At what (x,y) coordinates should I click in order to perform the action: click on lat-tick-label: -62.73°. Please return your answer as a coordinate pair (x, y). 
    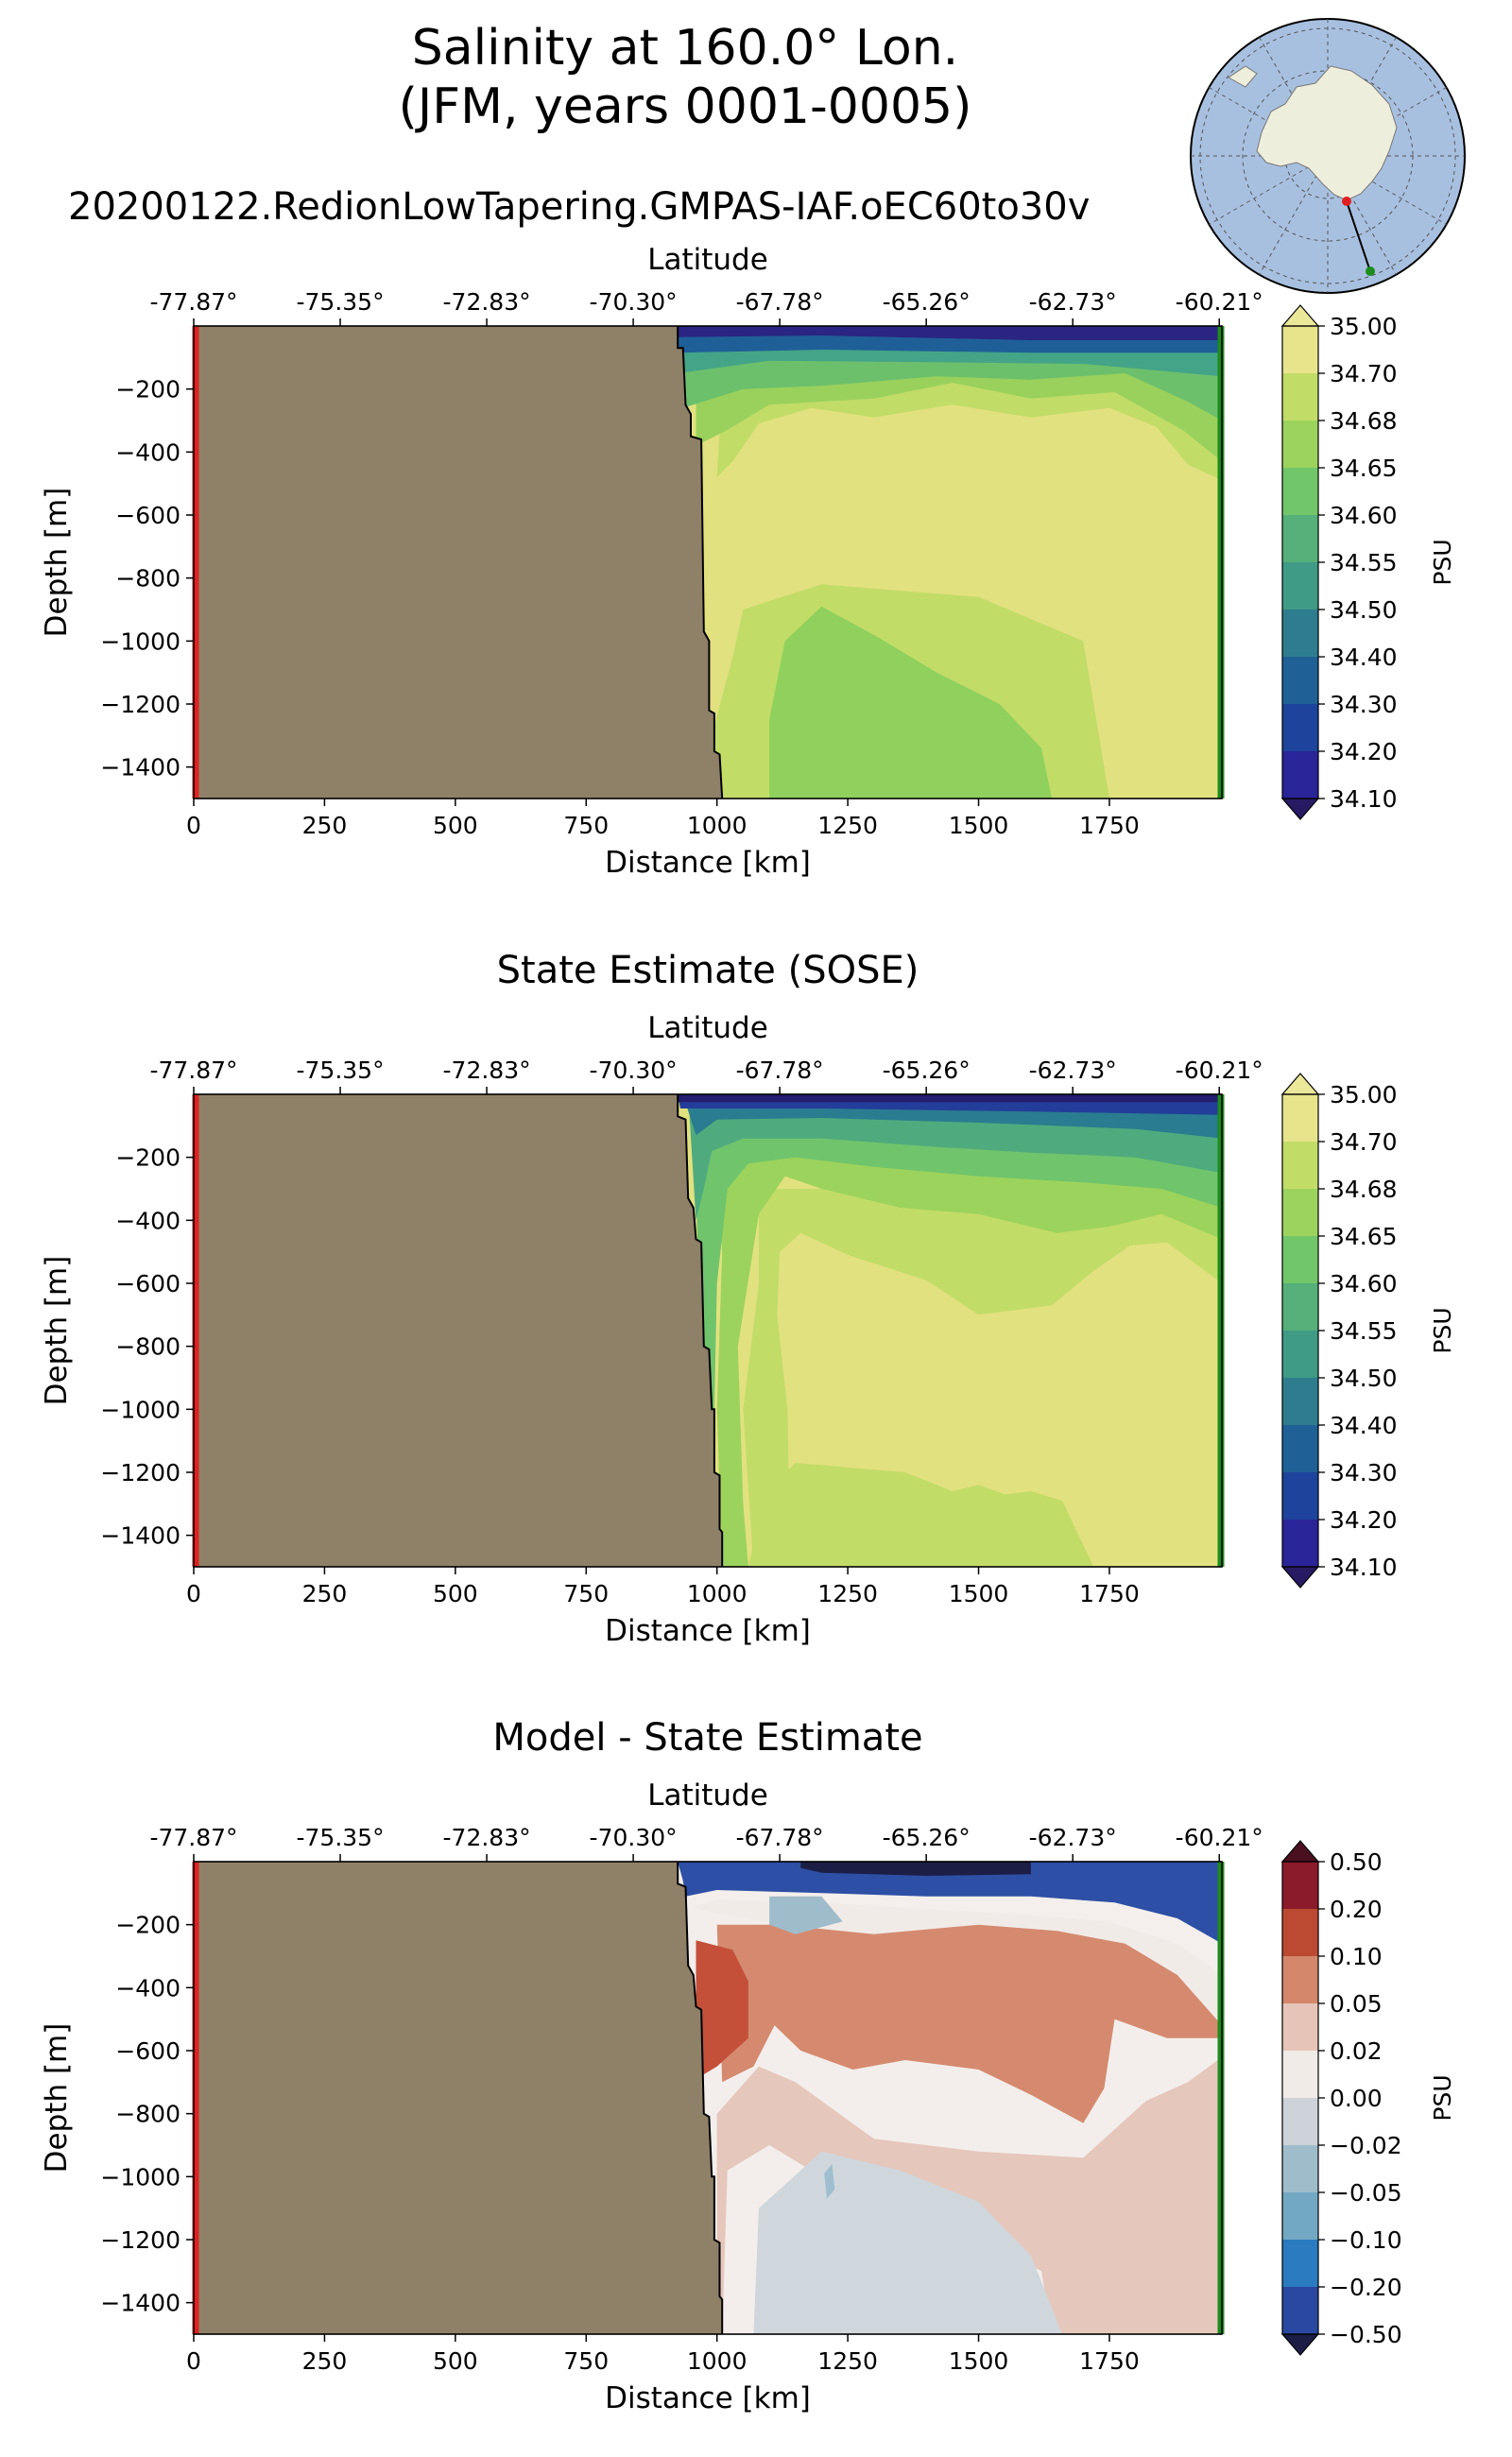
    Looking at the image, I should click on (1073, 302).